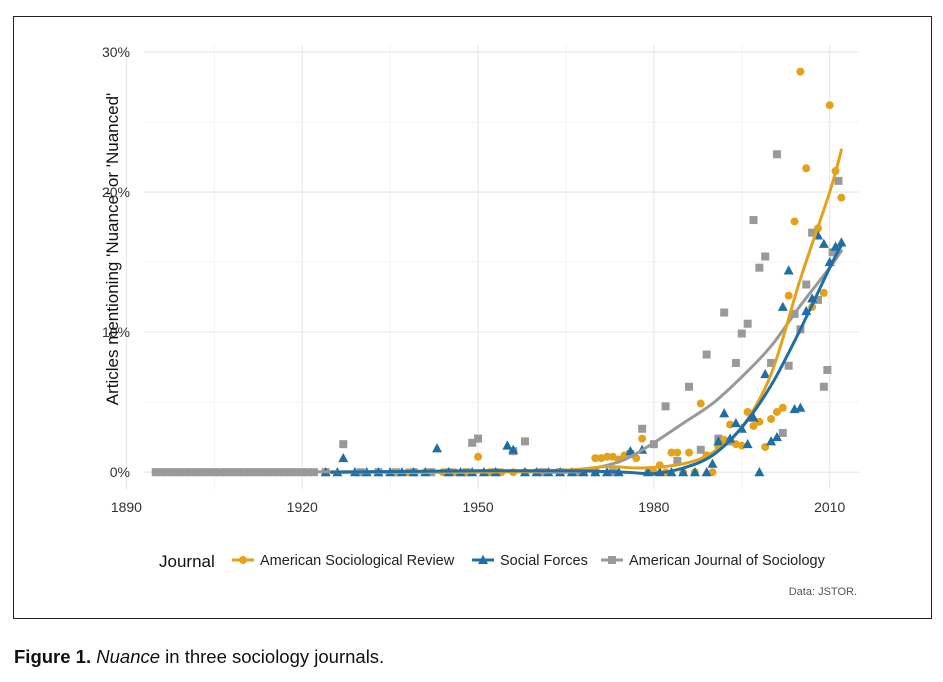 This screenshot has width=943, height=682. I want to click on legend-item-american-sociological-review: American Sociological Review, so click(343, 561).